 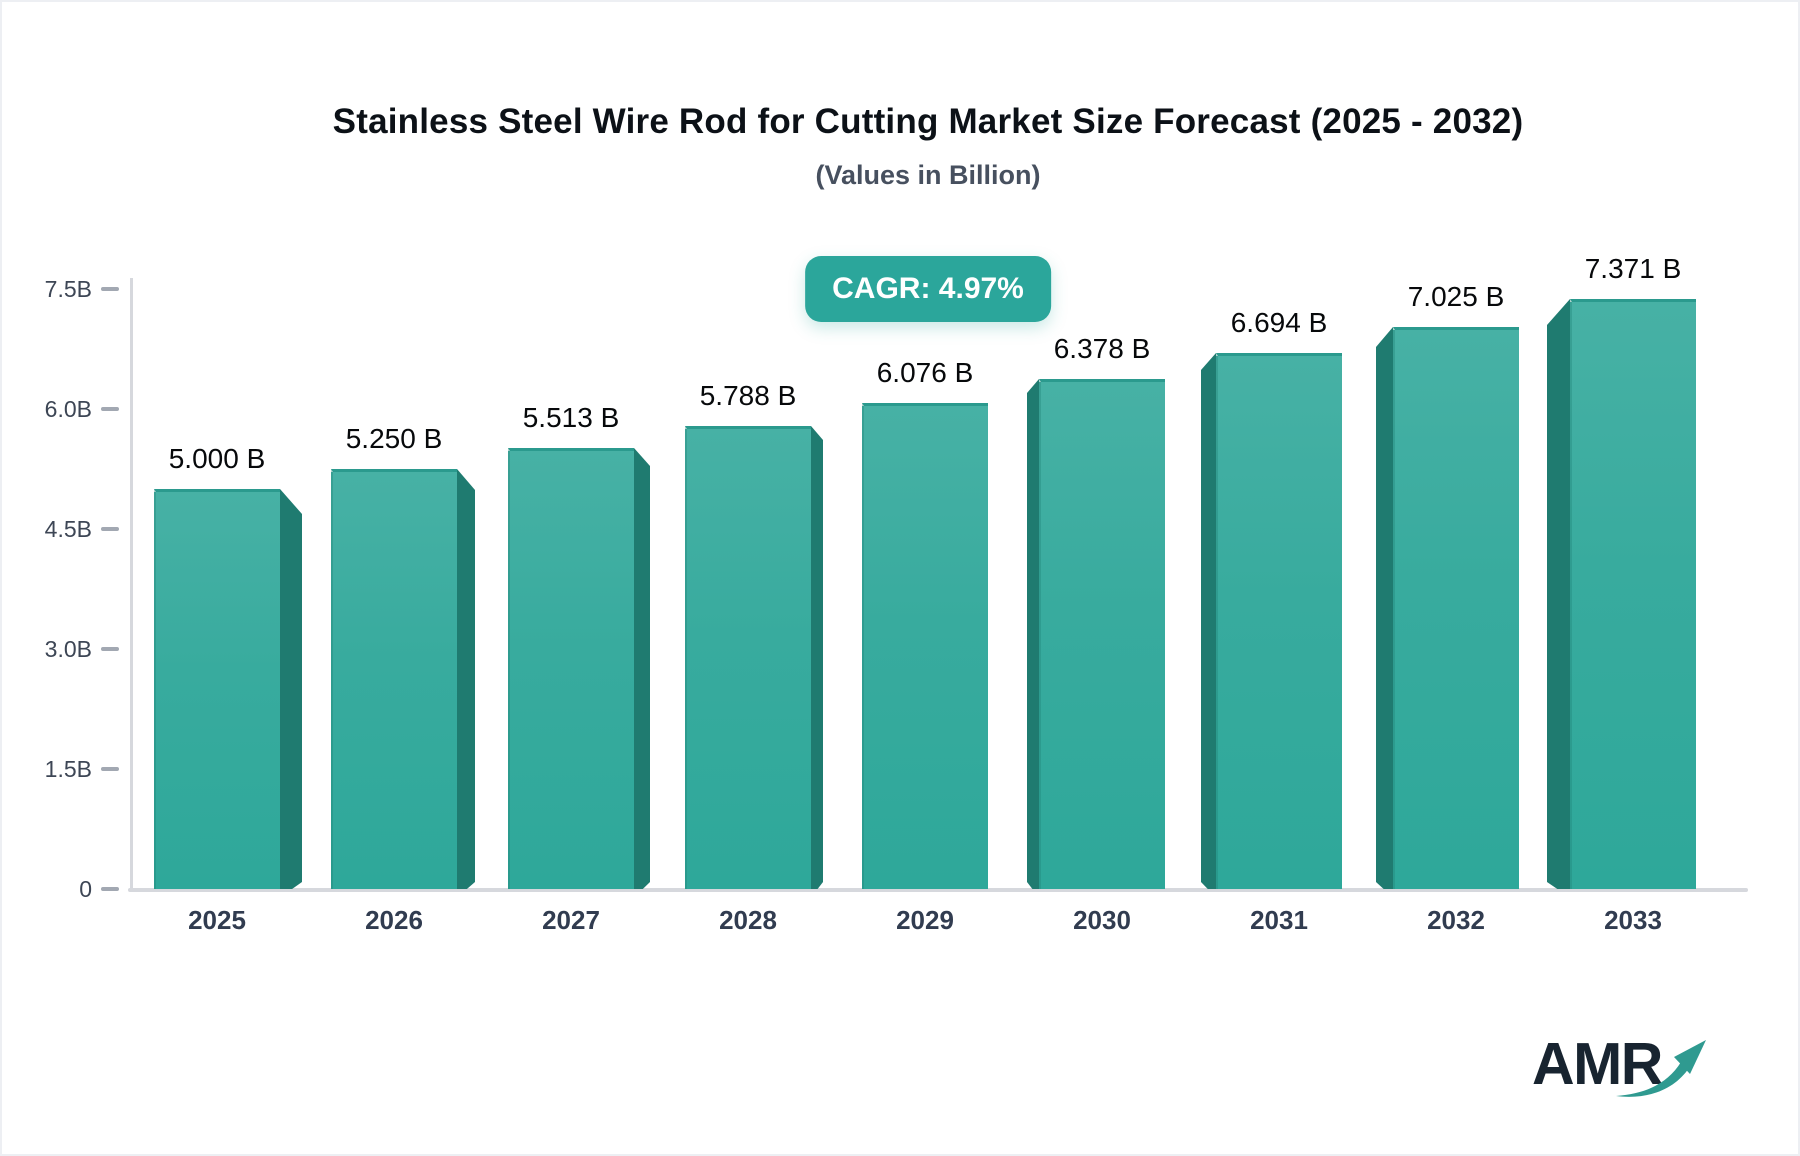 What do you see at coordinates (68, 409) in the screenshot?
I see `y-axis-tick-label: 6.0B` at bounding box center [68, 409].